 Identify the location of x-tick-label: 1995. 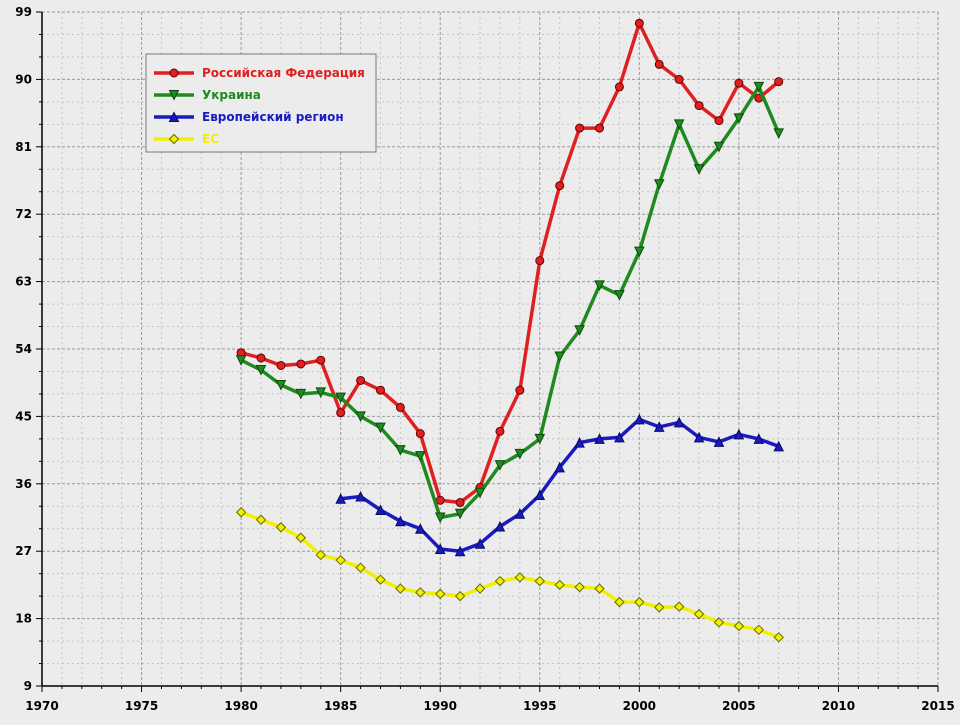
(539, 706).